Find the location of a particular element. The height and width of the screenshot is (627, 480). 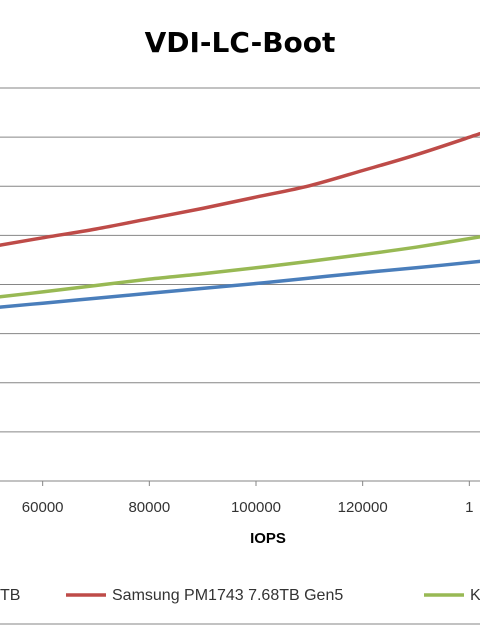

x-tick-label: 60000 is located at coordinates (43, 507).